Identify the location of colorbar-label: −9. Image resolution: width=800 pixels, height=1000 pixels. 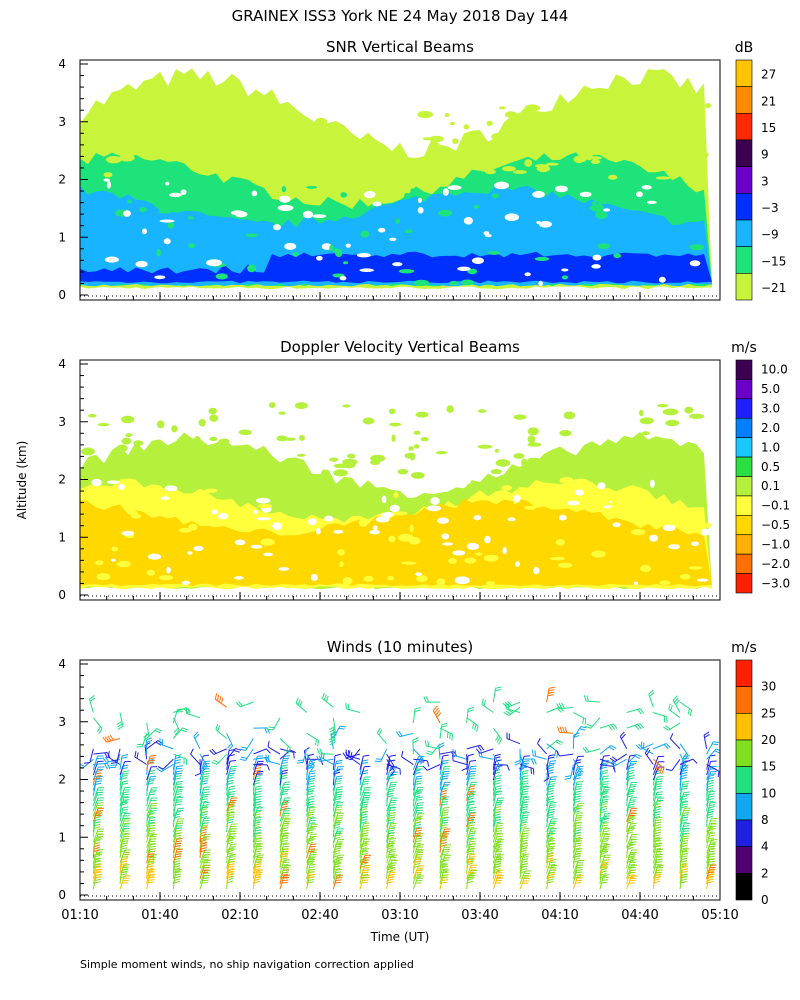
(770, 235).